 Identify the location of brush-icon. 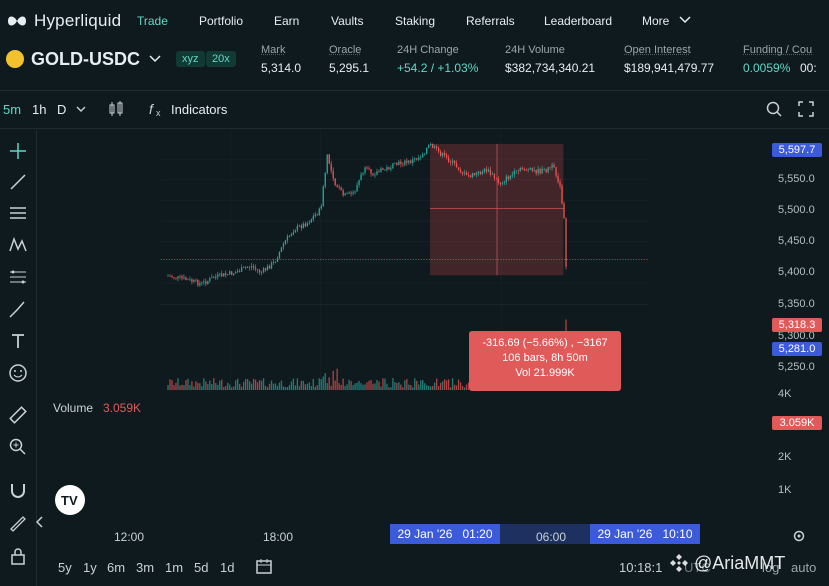
(18, 309).